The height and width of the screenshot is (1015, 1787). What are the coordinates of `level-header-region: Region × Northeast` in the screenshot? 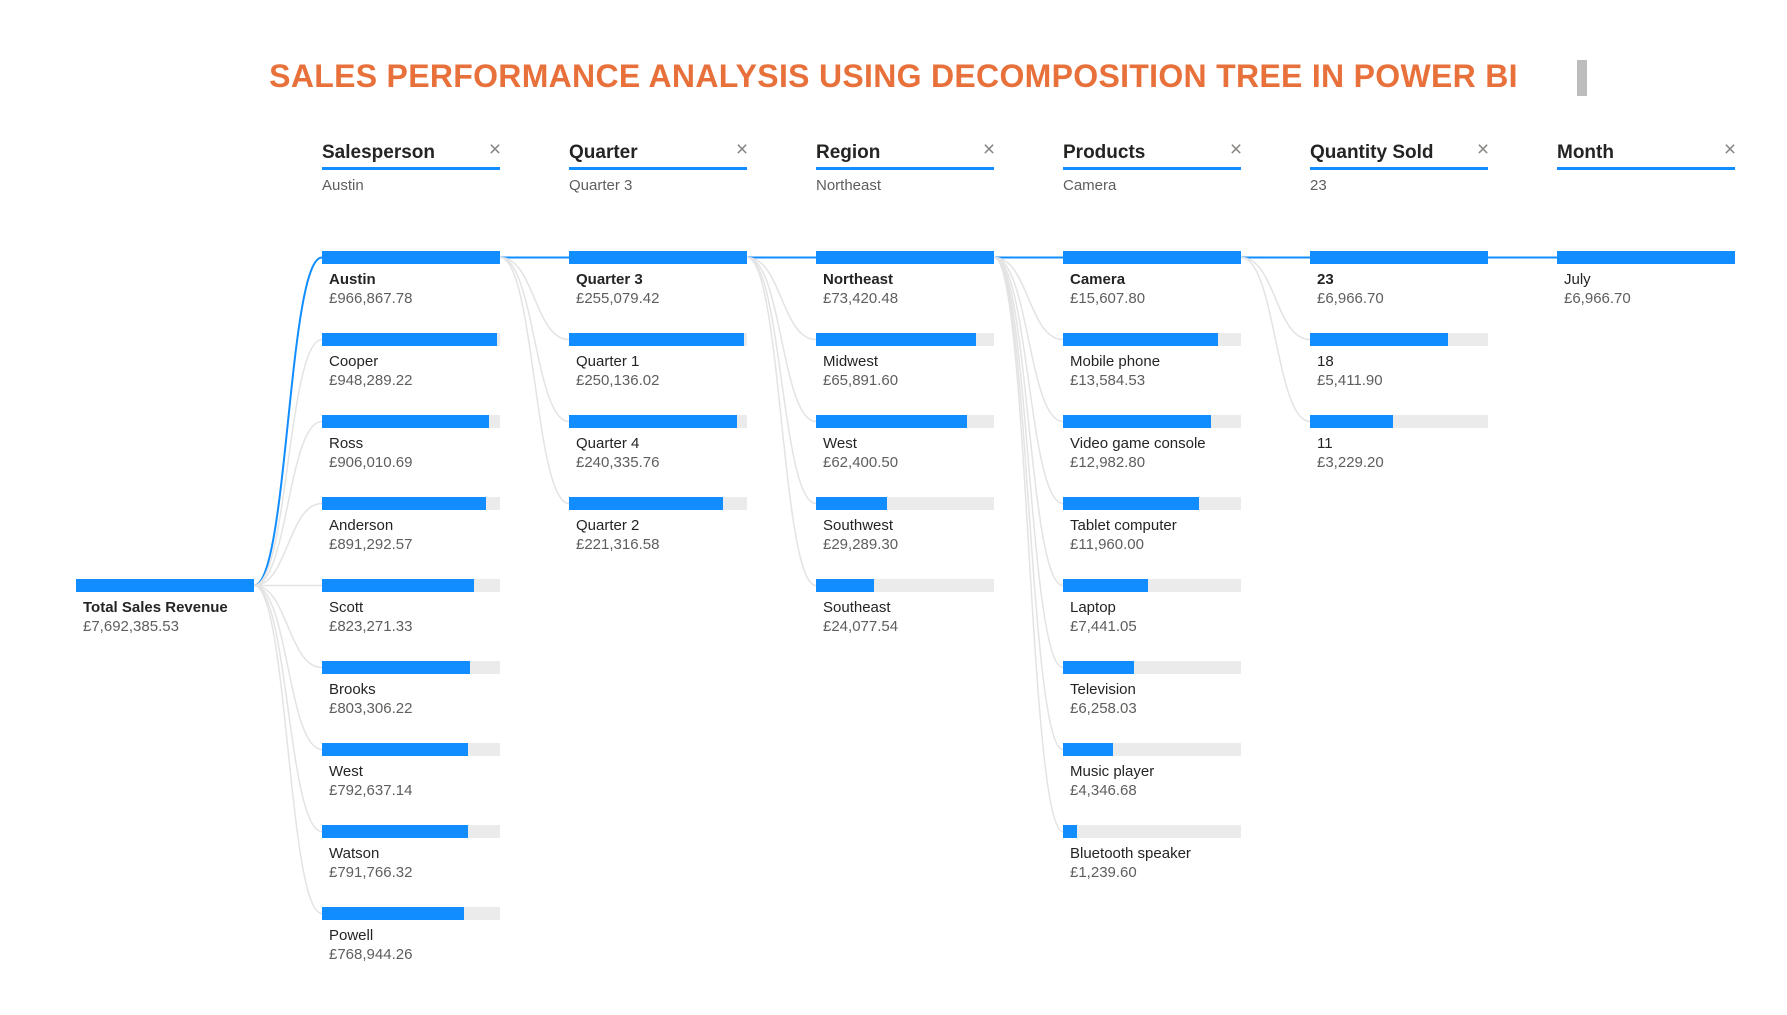 It's located at (905, 168).